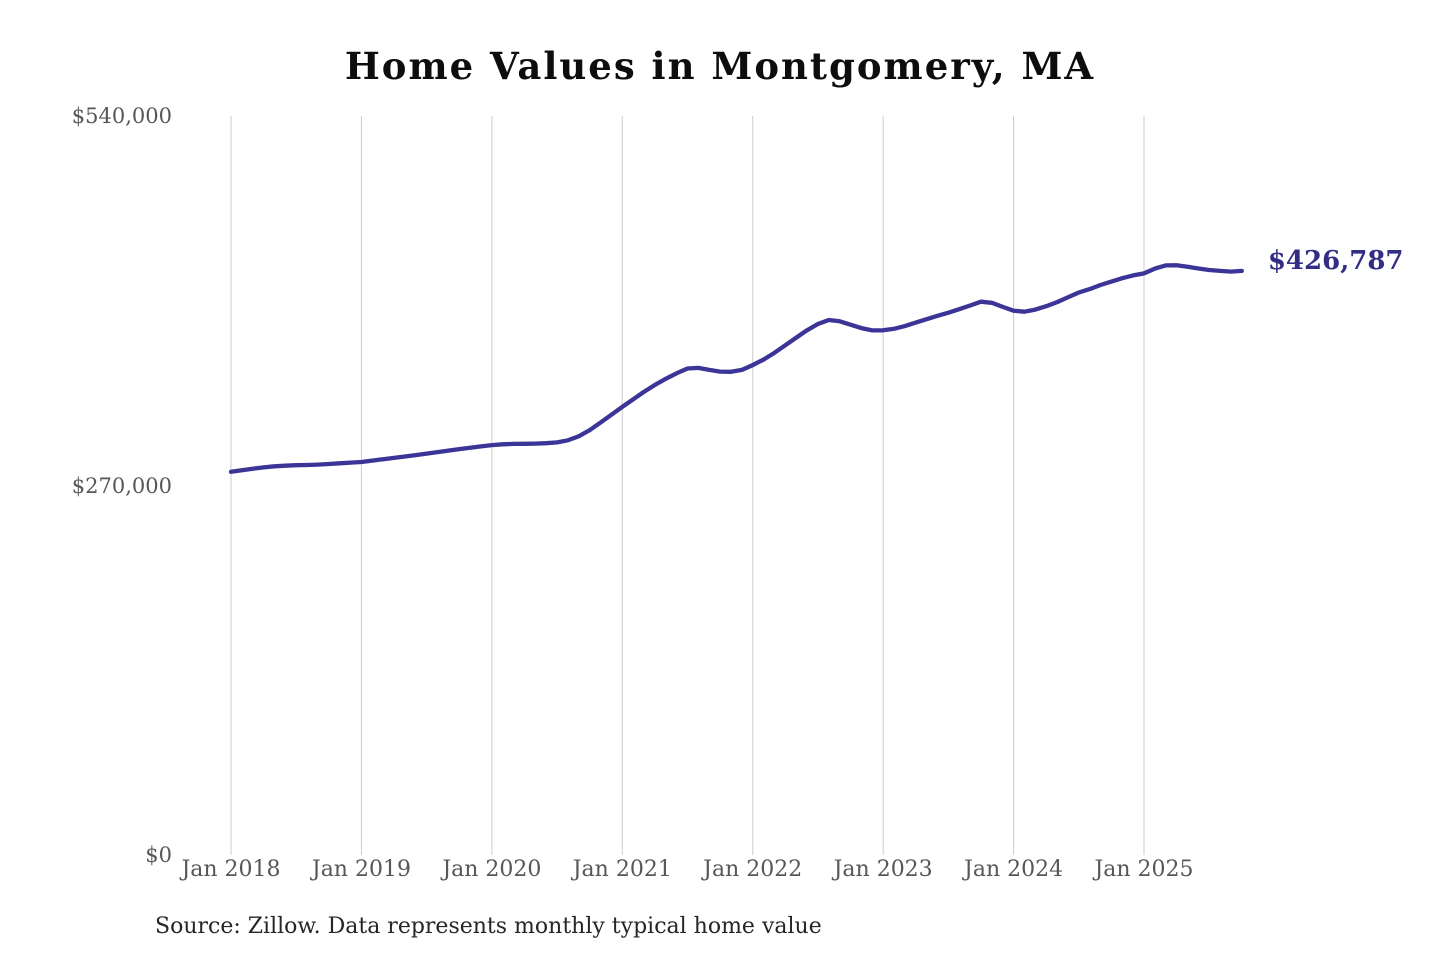 This screenshot has height=960, width=1440. What do you see at coordinates (492, 869) in the screenshot?
I see `x-axis-tick-label: Jan 2020` at bounding box center [492, 869].